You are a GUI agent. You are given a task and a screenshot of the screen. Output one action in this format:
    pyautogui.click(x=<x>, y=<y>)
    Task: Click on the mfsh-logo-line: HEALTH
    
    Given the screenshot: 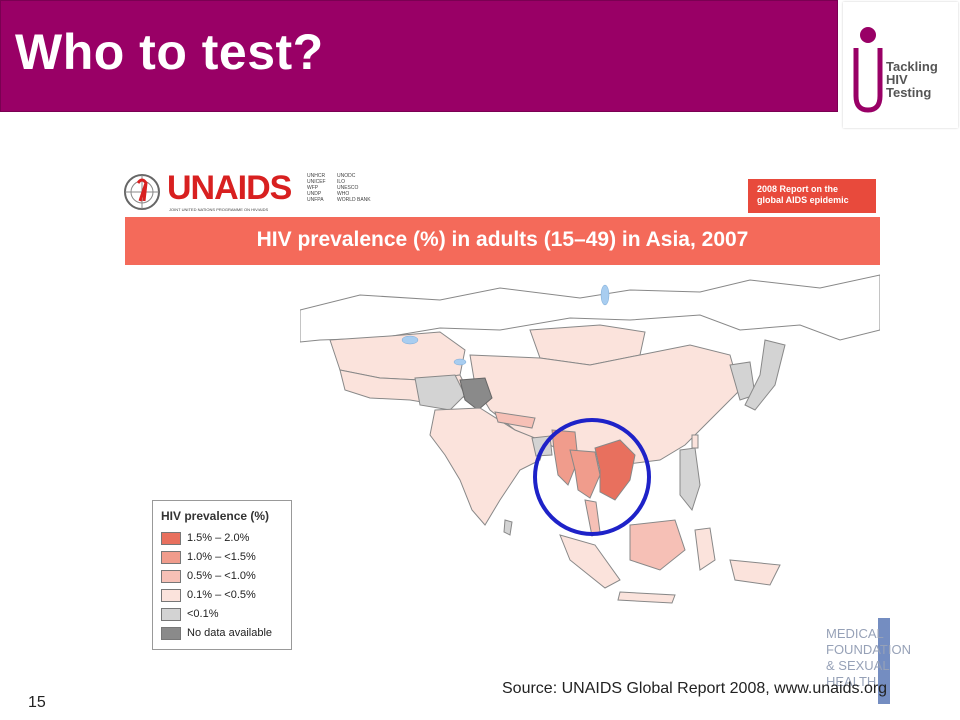 What is the action you would take?
    pyautogui.click(x=851, y=681)
    